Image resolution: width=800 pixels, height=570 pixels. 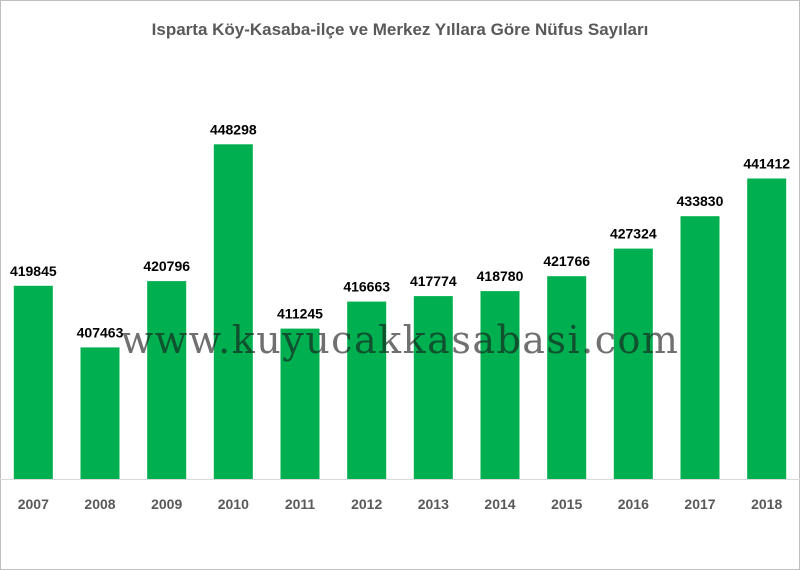 What do you see at coordinates (99, 504) in the screenshot?
I see `x-tick-label-2008: 2008` at bounding box center [99, 504].